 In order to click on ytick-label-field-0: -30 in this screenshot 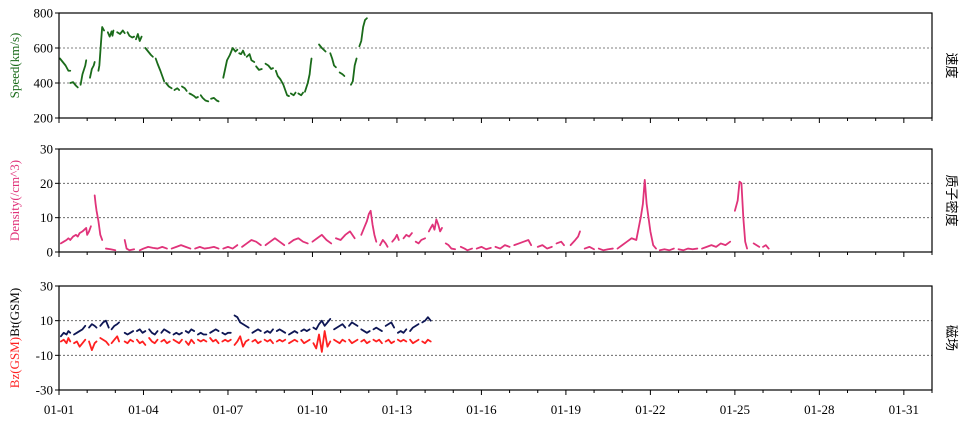, I will do `click(44, 390)`.